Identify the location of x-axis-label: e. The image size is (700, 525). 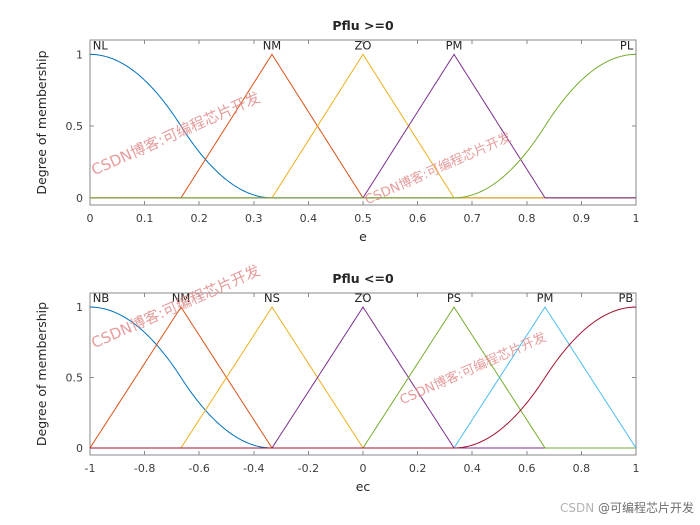
(363, 236).